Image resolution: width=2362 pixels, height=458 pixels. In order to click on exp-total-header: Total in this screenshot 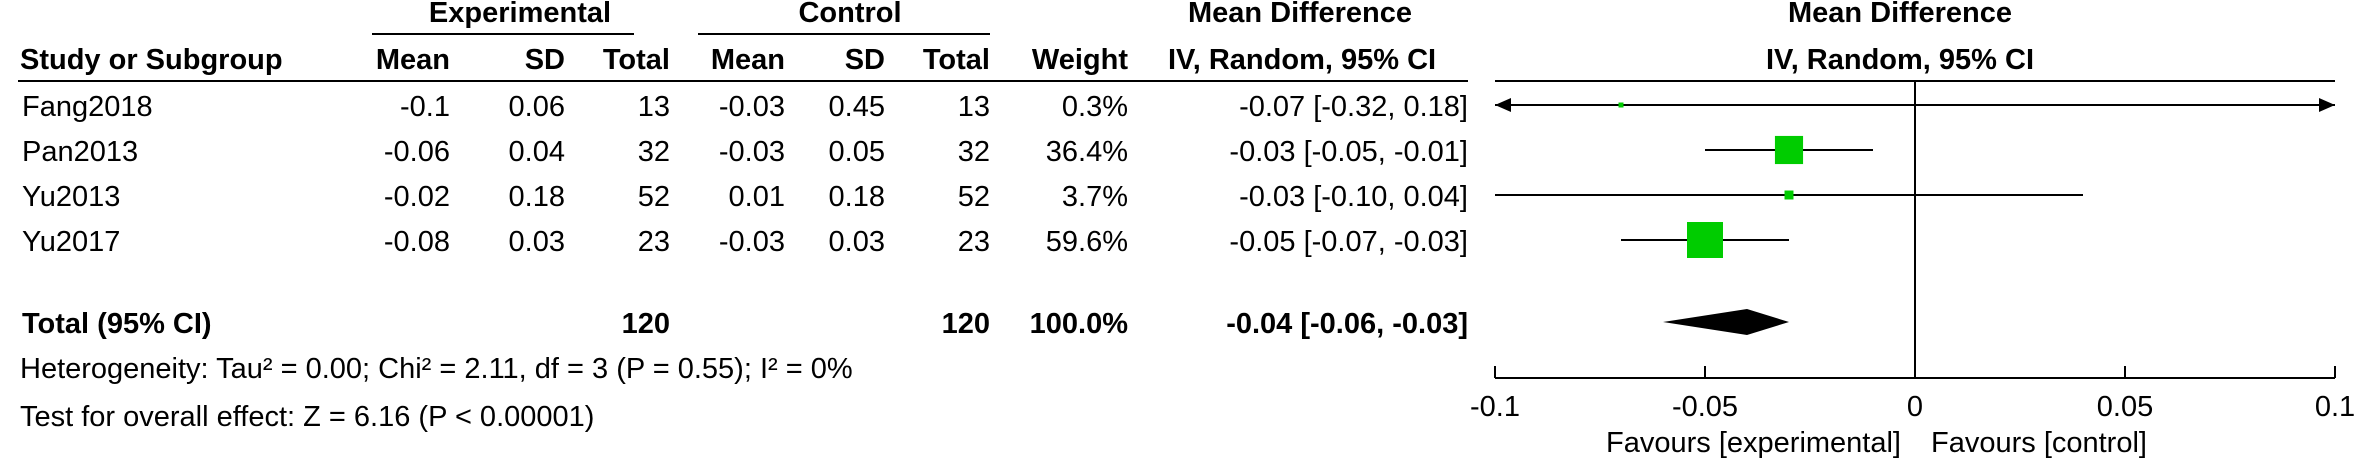, I will do `click(636, 60)`.